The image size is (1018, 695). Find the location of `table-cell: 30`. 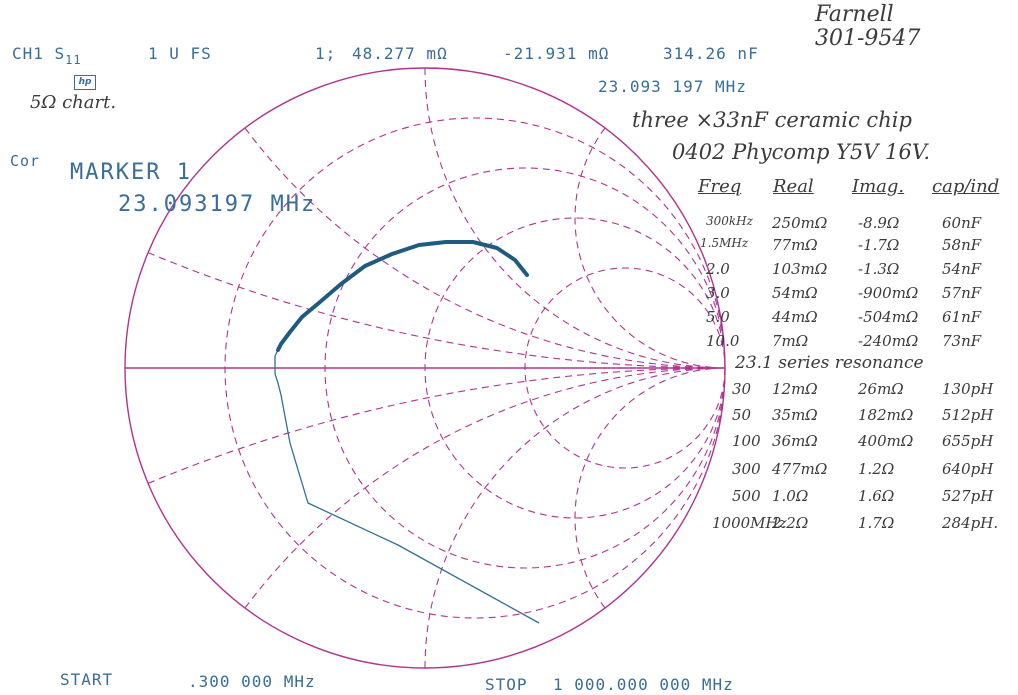

table-cell: 30 is located at coordinates (742, 389).